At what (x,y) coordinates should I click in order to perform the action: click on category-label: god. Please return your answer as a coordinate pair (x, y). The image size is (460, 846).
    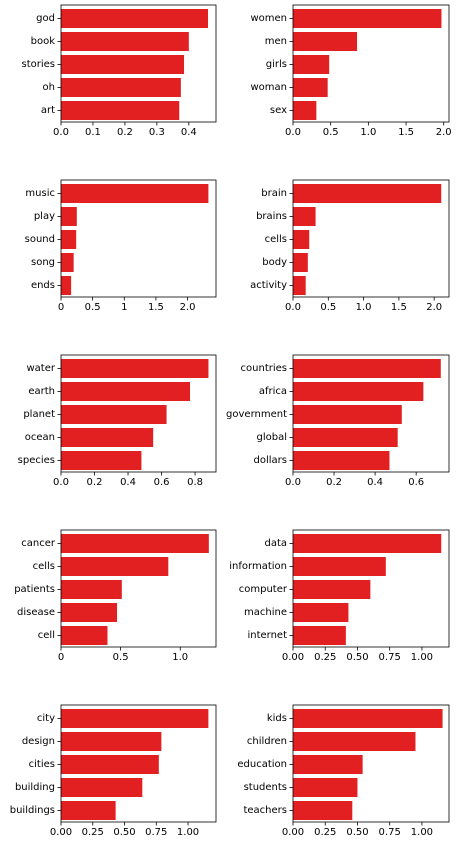
    Looking at the image, I should click on (45, 18).